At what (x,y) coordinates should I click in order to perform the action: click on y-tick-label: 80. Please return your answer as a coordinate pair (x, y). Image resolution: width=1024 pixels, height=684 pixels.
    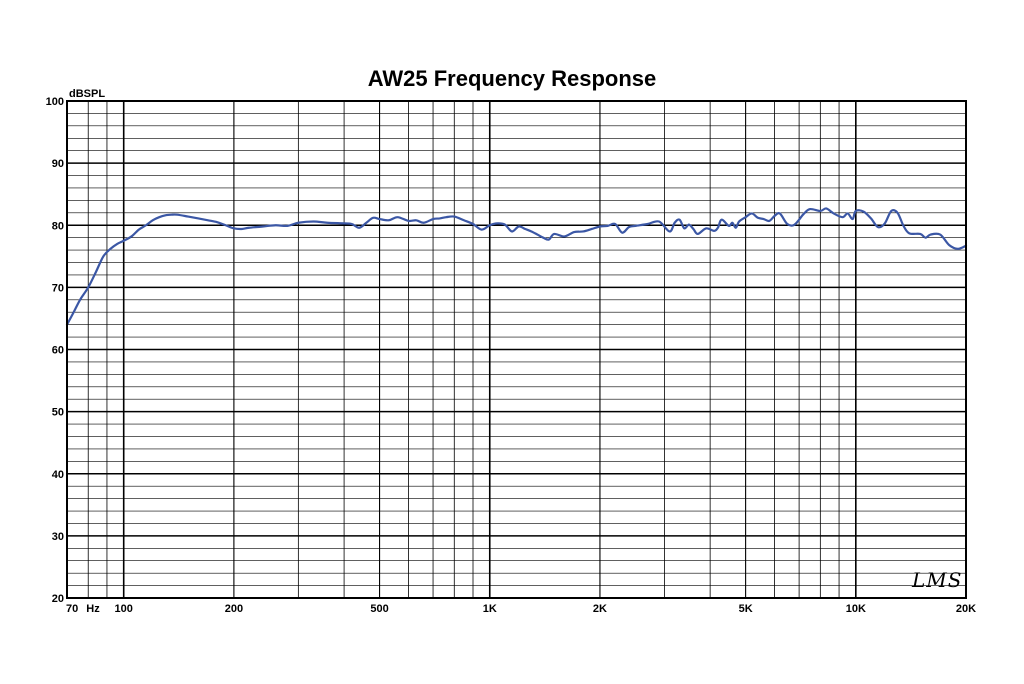
    Looking at the image, I should click on (58, 226).